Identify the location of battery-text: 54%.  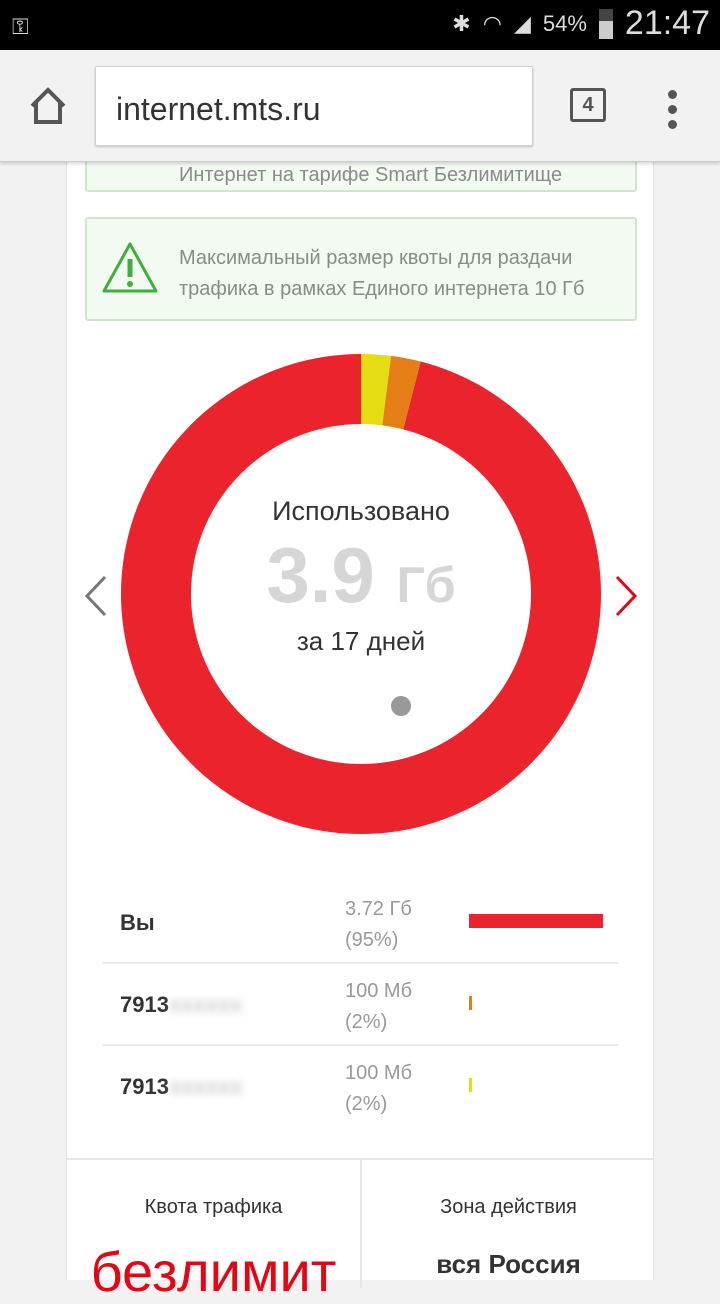
(564, 23).